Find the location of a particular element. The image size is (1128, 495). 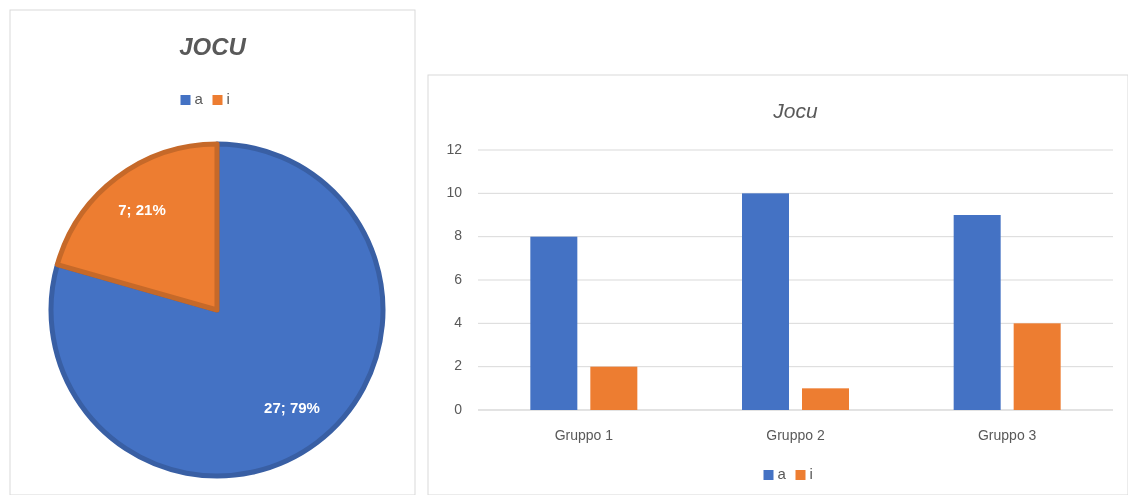

data-label: 7; 21% is located at coordinates (142, 209).